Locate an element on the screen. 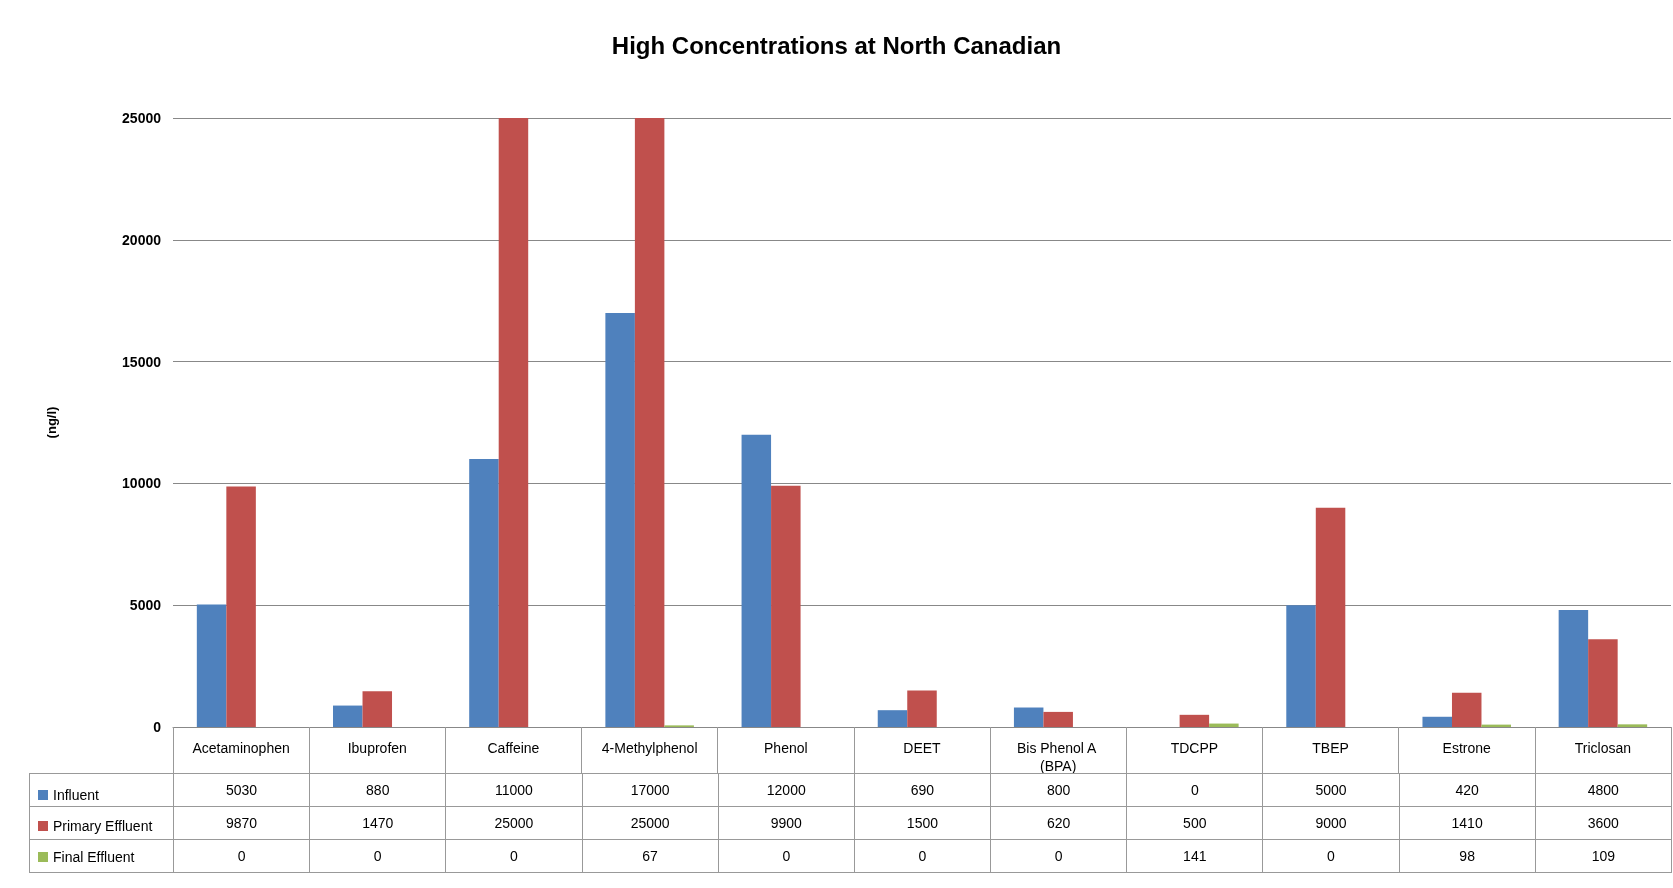  x-tick-label: Acetaminophen is located at coordinates (241, 748).